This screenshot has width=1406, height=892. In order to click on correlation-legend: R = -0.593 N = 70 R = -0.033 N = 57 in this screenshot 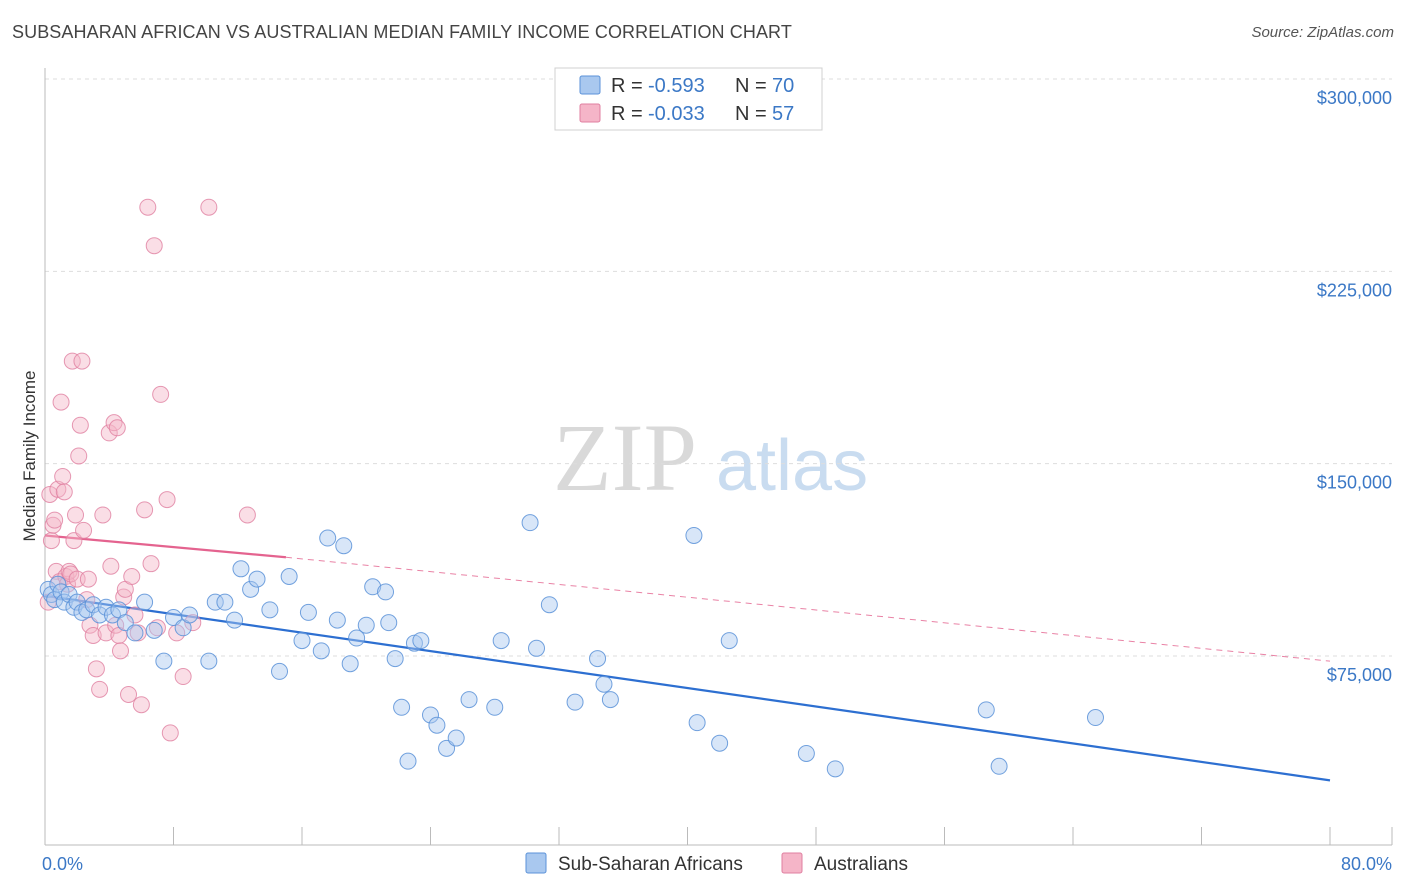, I will do `click(688, 99)`.